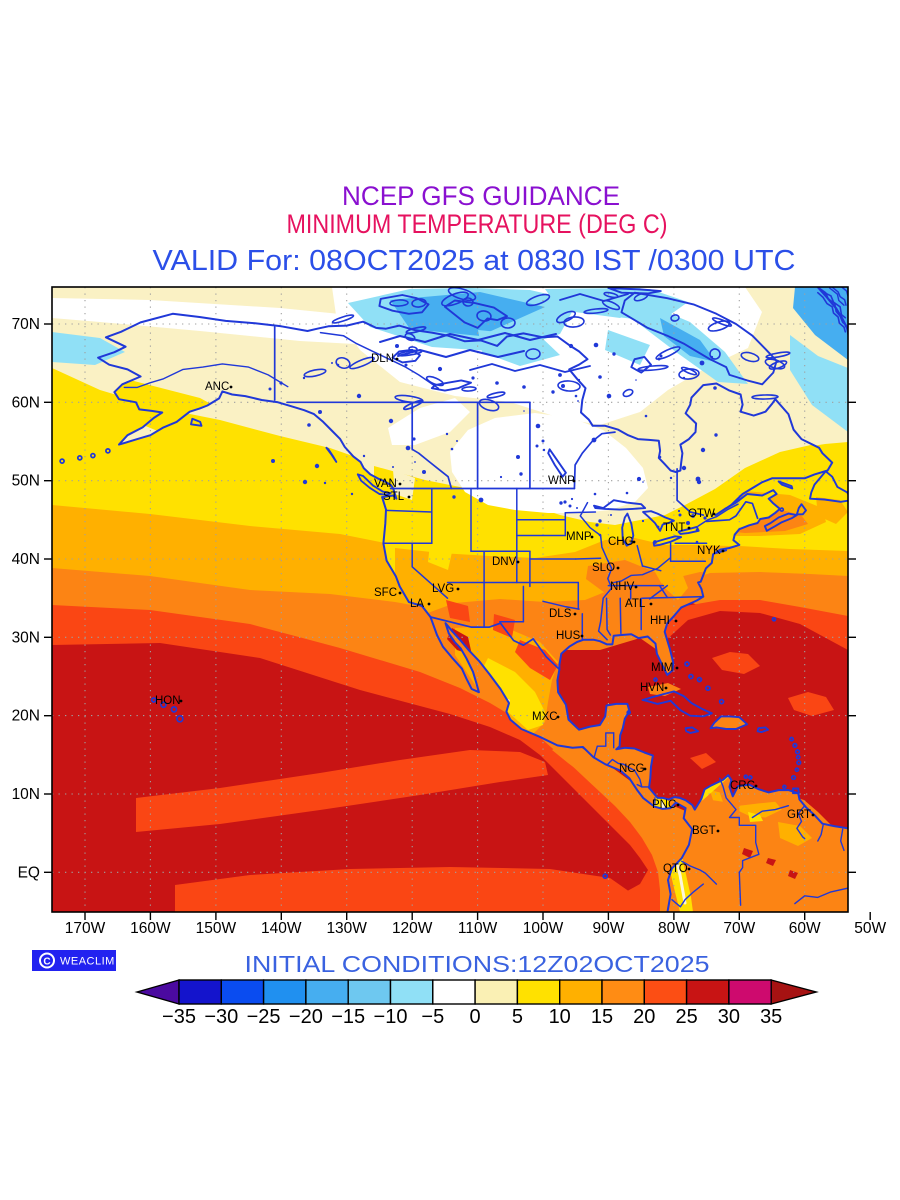  Describe the element at coordinates (87, 962) in the screenshot. I see `svg-text: WEACLIM` at that location.